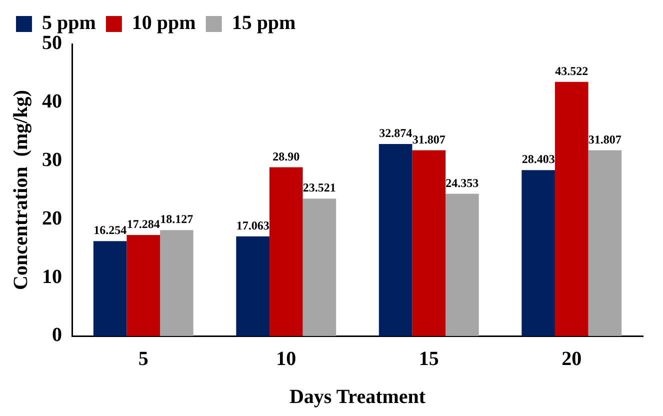 Image resolution: width=663 pixels, height=416 pixels. What do you see at coordinates (286, 359) in the screenshot?
I see `x-tick-label: 10` at bounding box center [286, 359].